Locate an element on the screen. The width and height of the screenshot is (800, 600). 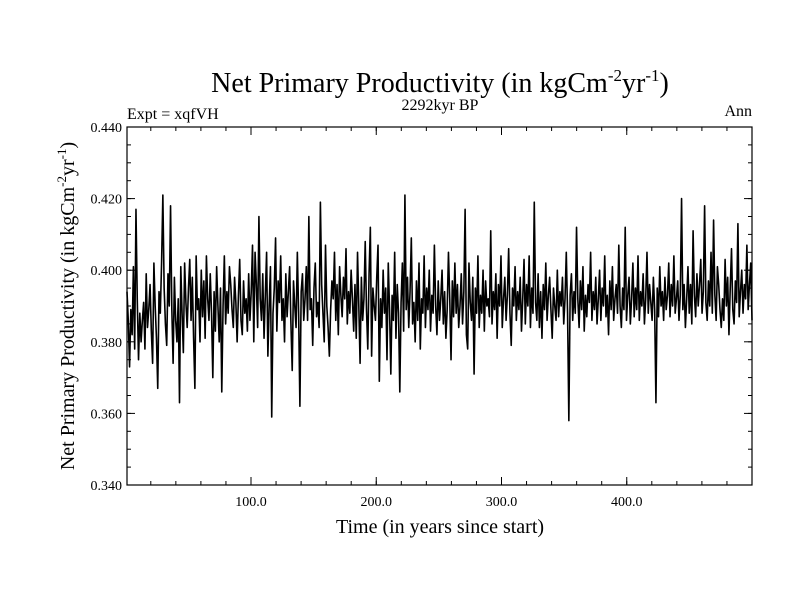
y-tick-label: 0.440 is located at coordinates (107, 128).